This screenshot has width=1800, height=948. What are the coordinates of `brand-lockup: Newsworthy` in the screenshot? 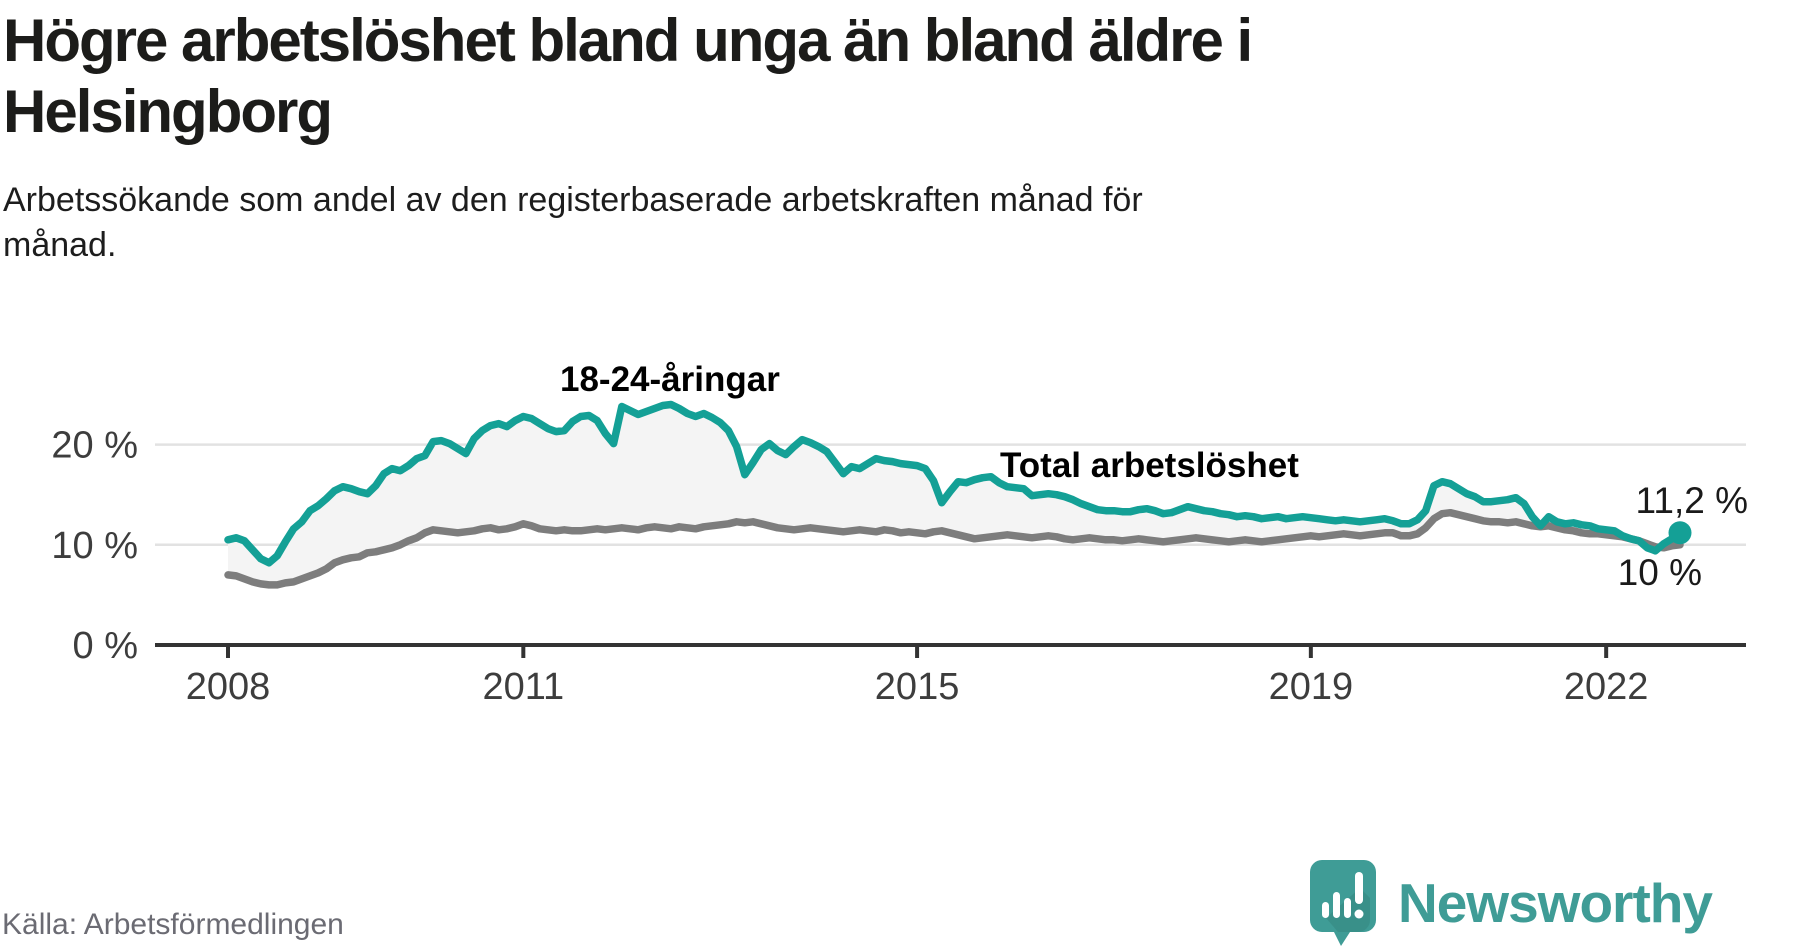 It's located at (1510, 903).